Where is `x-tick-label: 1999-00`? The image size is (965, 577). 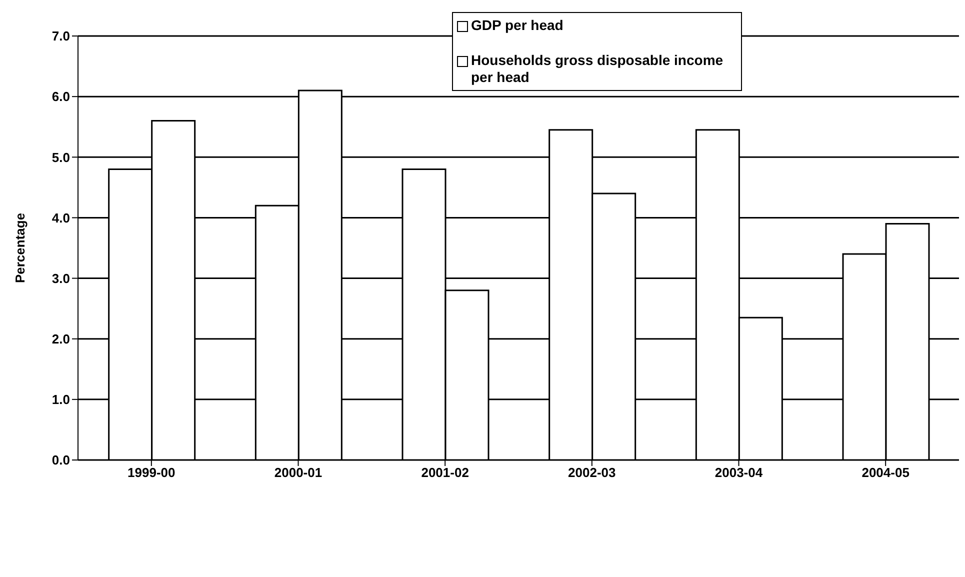
x-tick-label: 1999-00 is located at coordinates (152, 472).